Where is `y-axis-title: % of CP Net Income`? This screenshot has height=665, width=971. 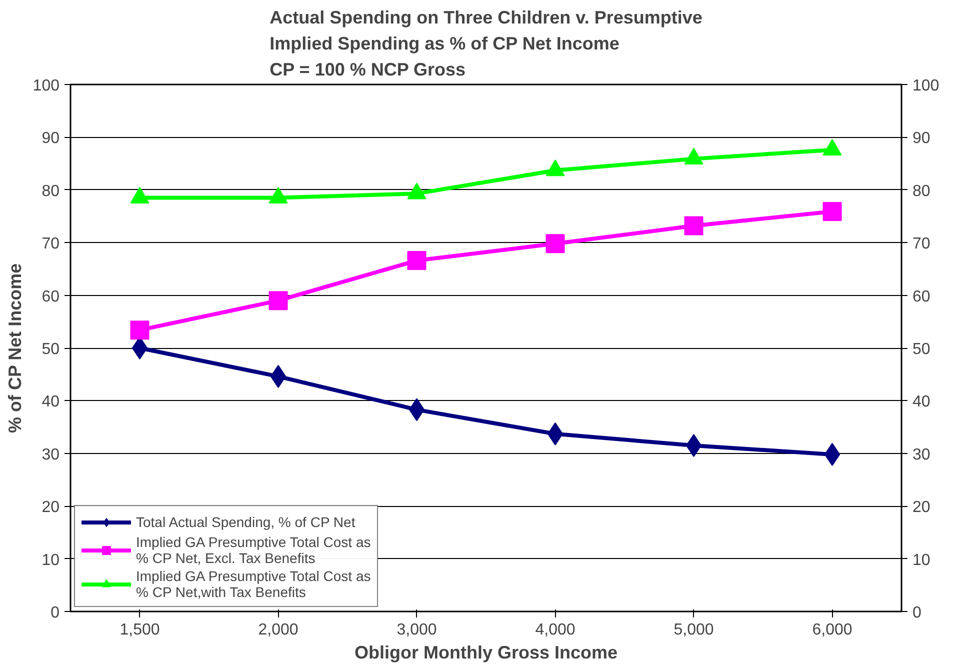
y-axis-title: % of CP Net Income is located at coordinates (14, 348).